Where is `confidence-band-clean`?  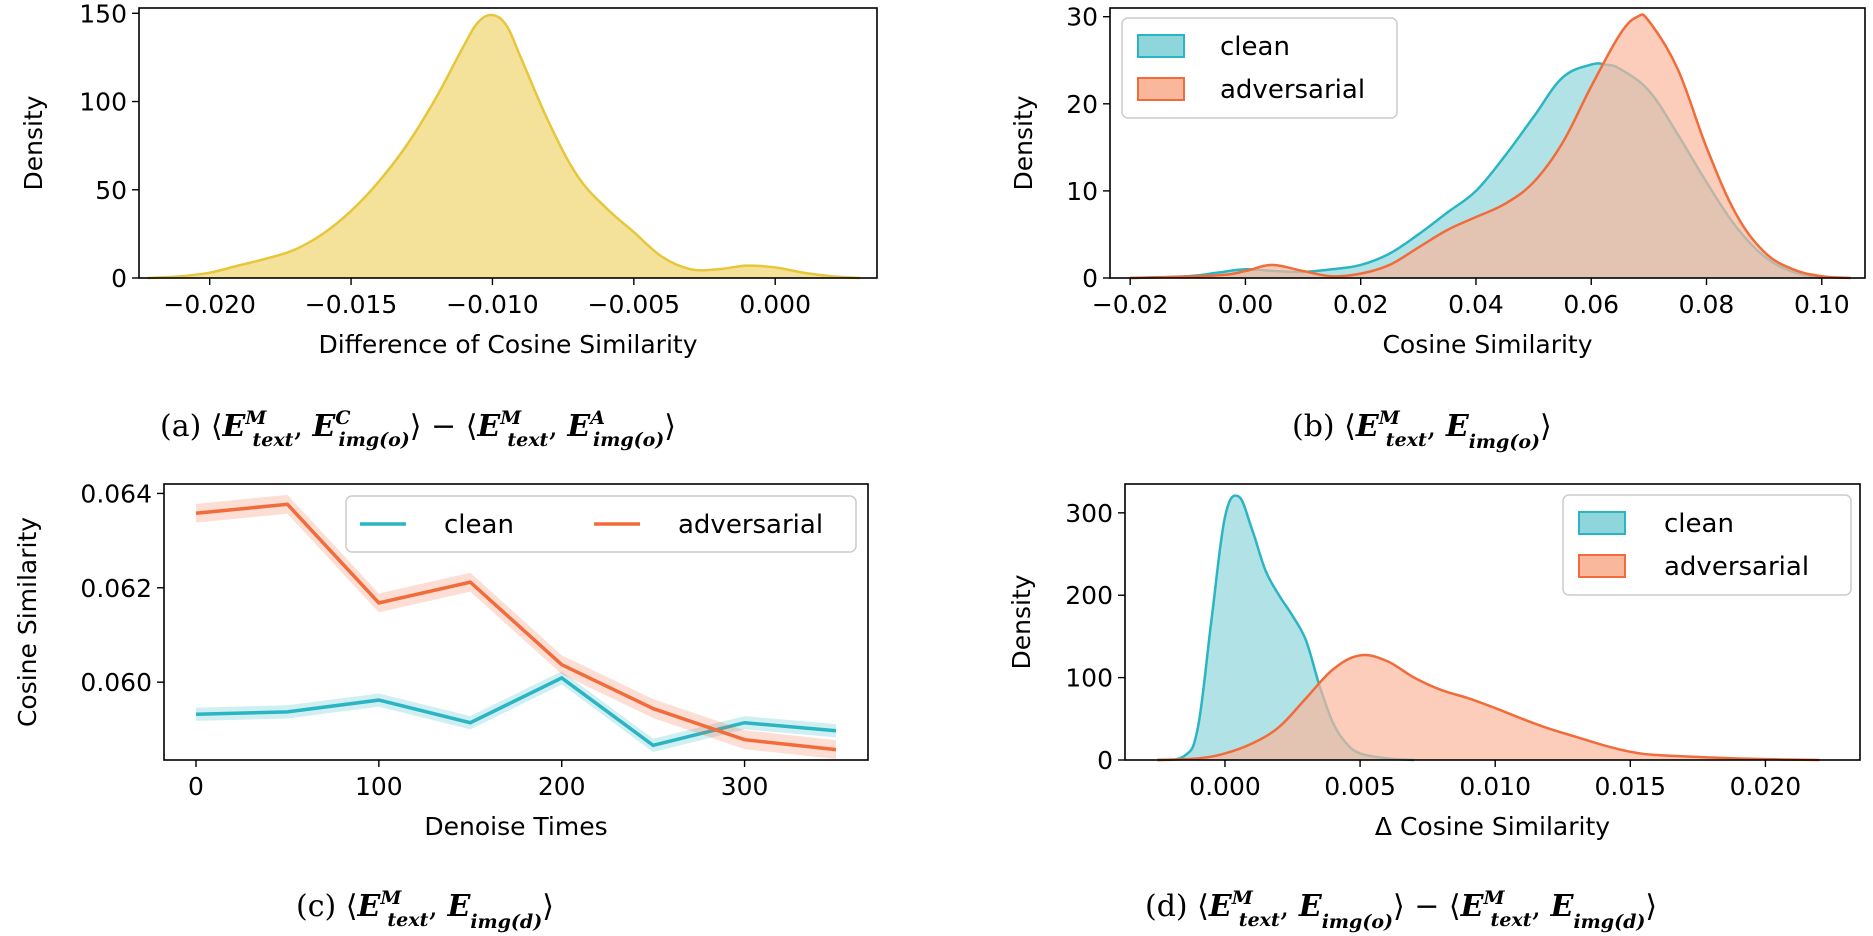
confidence-band-clean is located at coordinates (516, 711).